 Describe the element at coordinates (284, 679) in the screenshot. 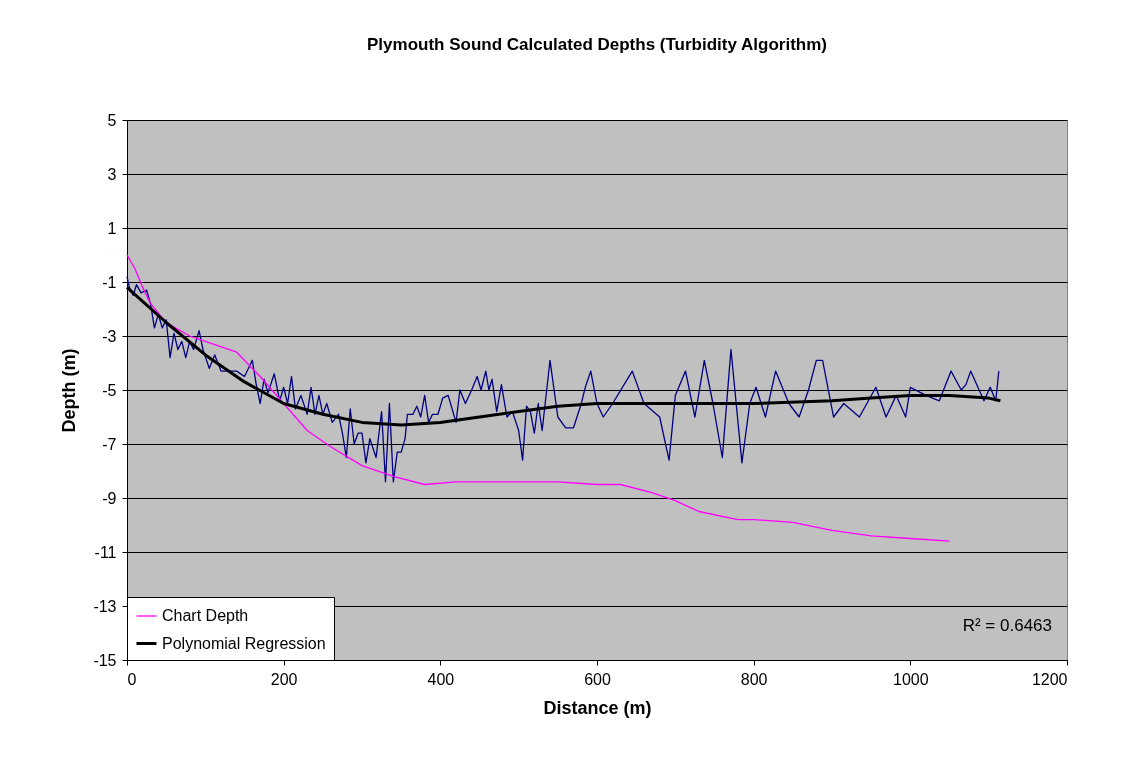

I see `x-tick-label: 200` at that location.